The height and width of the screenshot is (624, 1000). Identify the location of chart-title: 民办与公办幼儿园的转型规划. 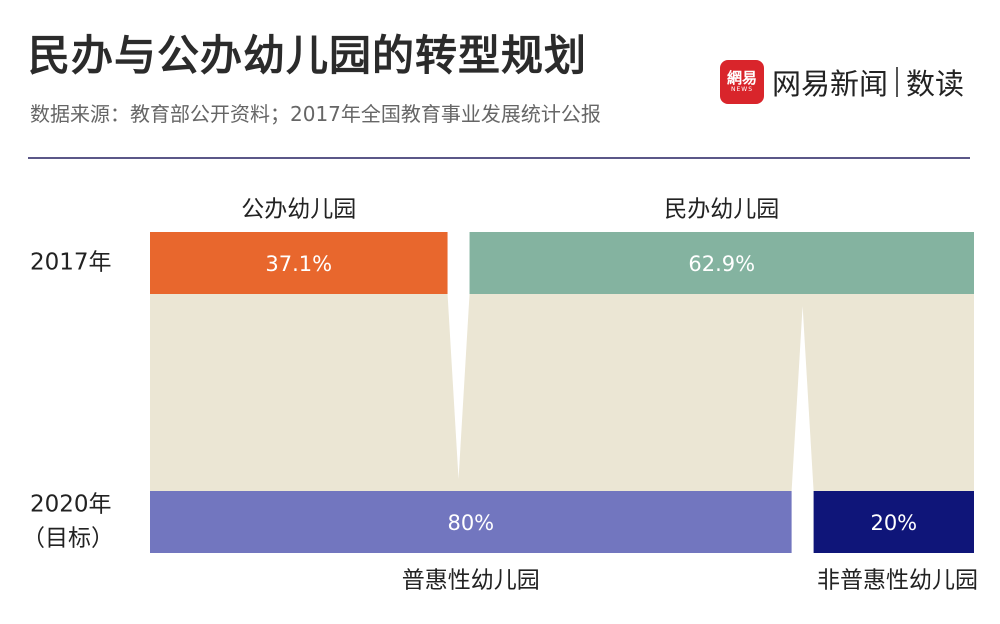
(308, 55).